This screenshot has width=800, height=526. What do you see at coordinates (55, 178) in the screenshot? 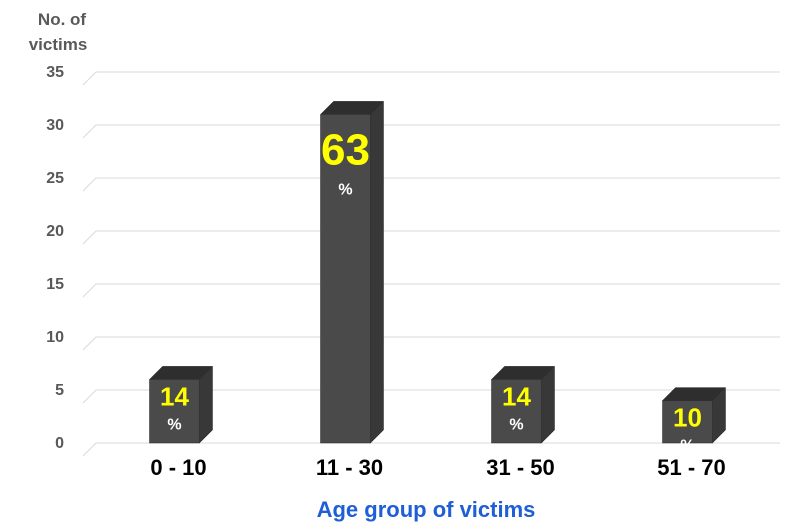
I see `y-tick-label: 25` at bounding box center [55, 178].